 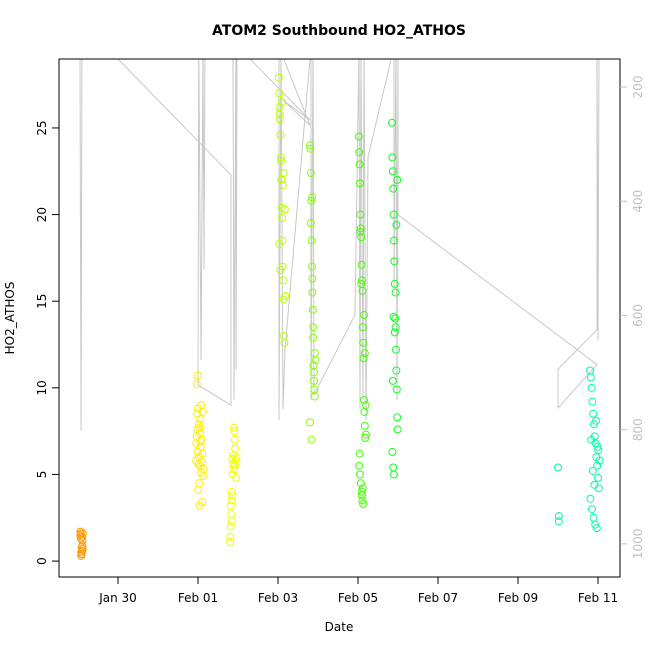 I want to click on y2-tick-label: 400, so click(x=638, y=201).